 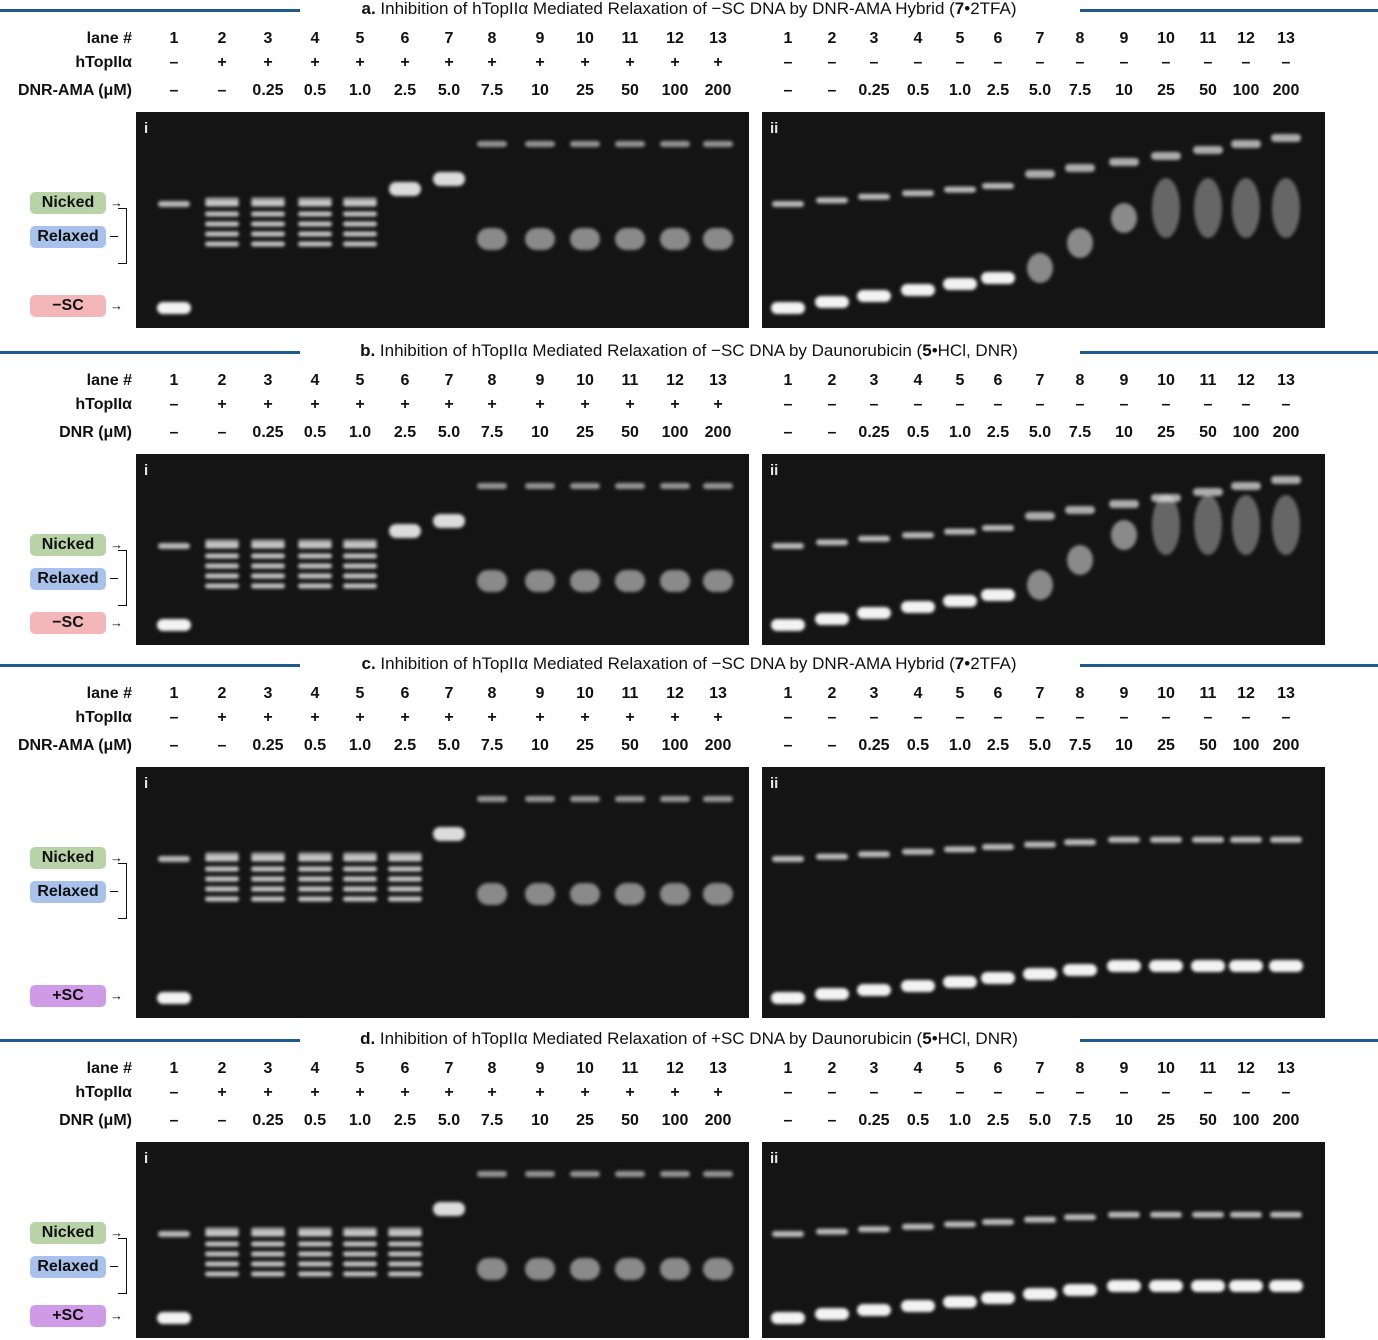 What do you see at coordinates (68, 306) in the screenshot?
I see `supercoiled-marker: −SC` at bounding box center [68, 306].